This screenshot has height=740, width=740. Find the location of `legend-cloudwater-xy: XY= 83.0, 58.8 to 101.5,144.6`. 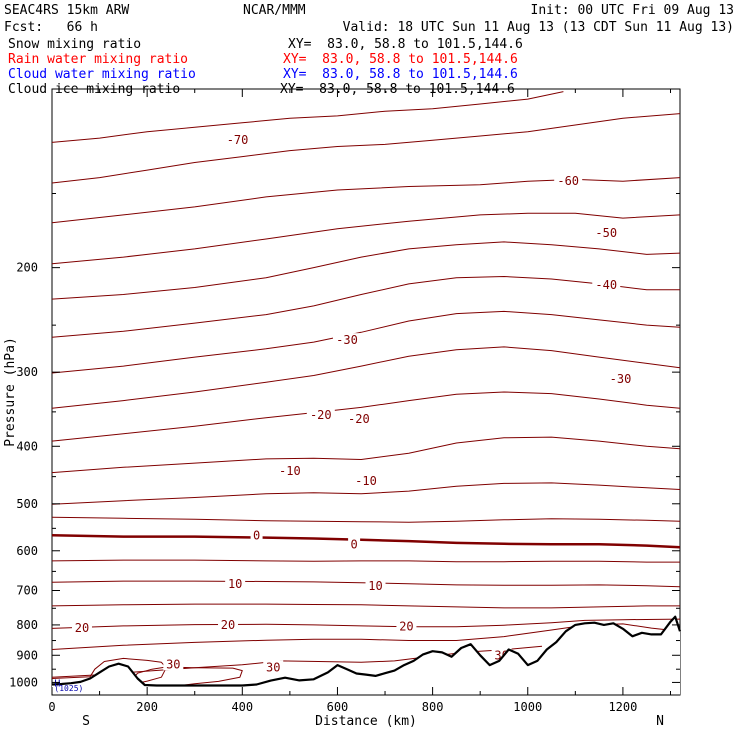

legend-cloudwater-xy: XY= 83.0, 58.8 to 101.5,144.6 is located at coordinates (400, 74).